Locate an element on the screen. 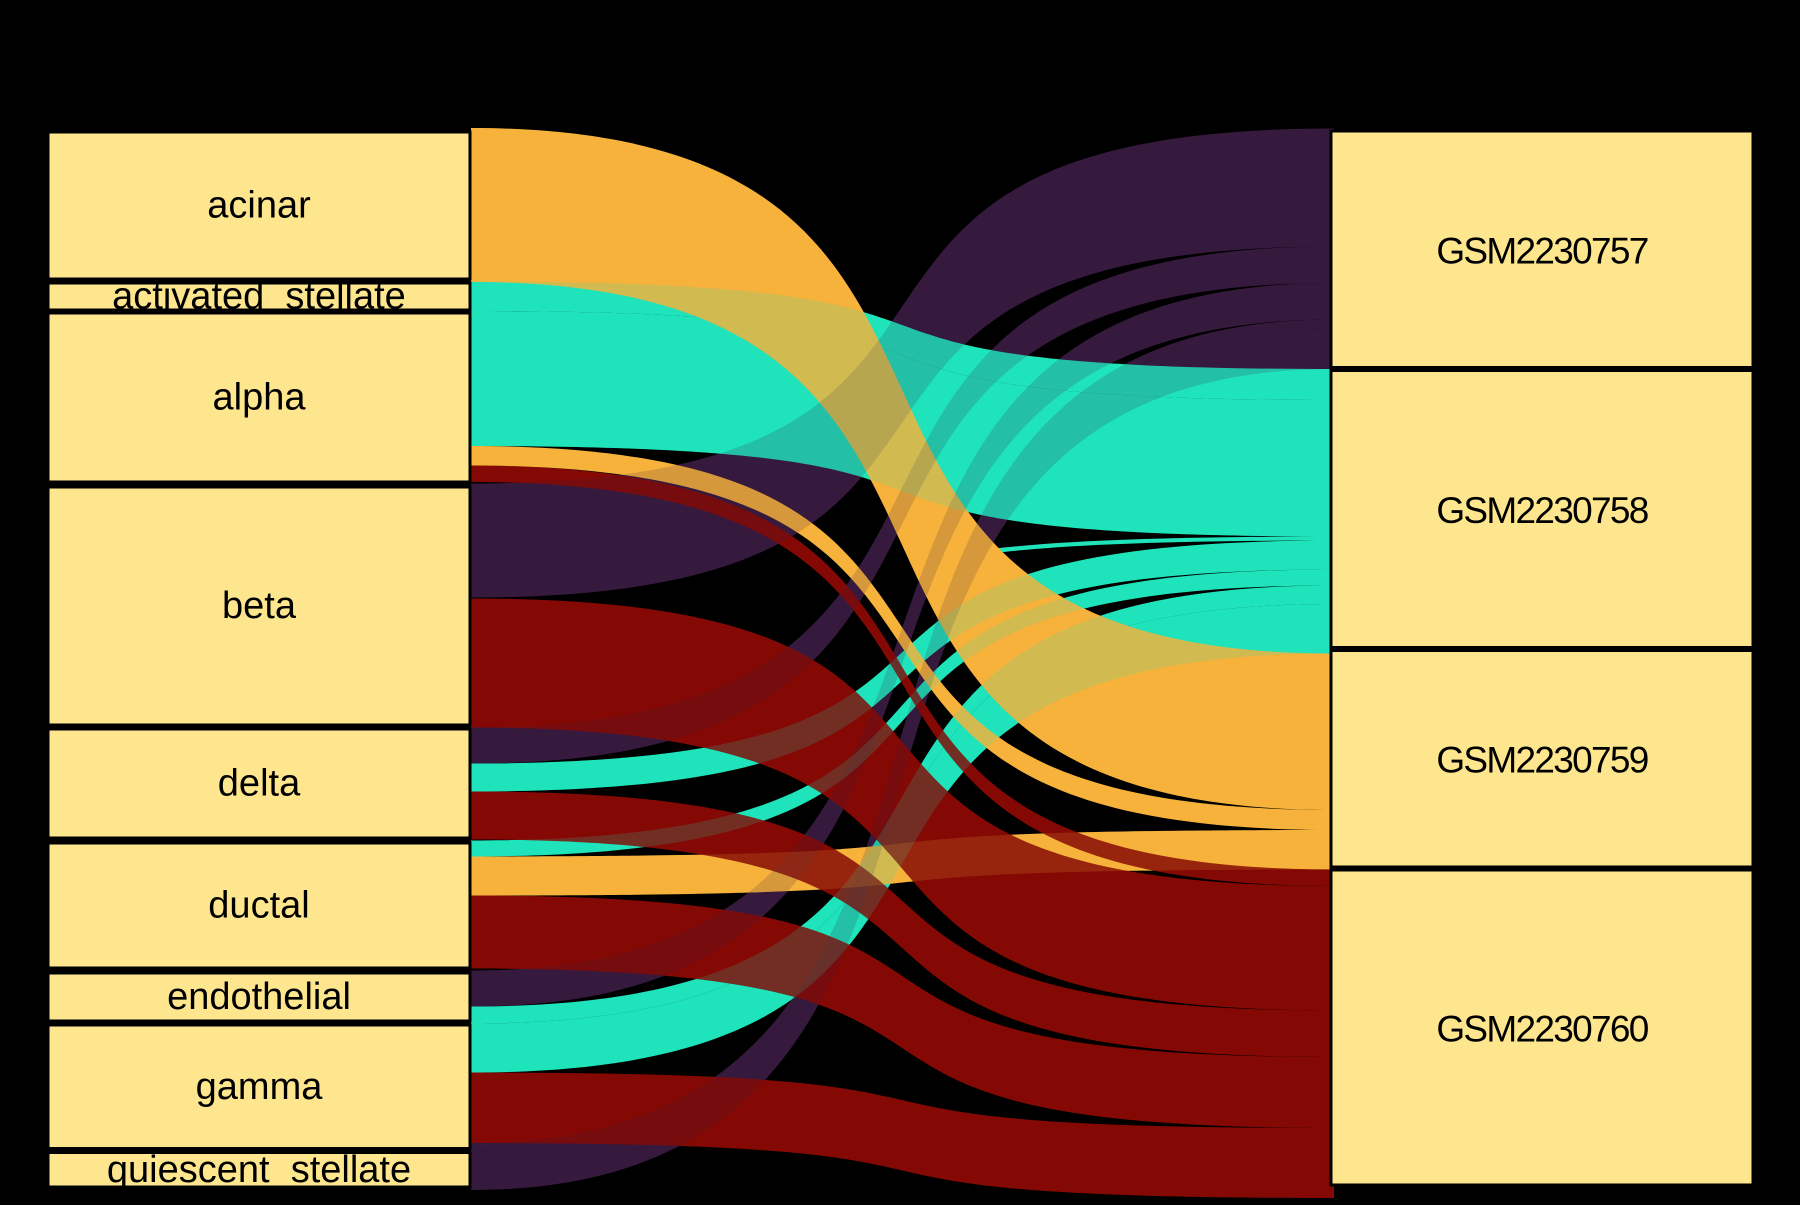  svg-text: acinar is located at coordinates (259, 206).